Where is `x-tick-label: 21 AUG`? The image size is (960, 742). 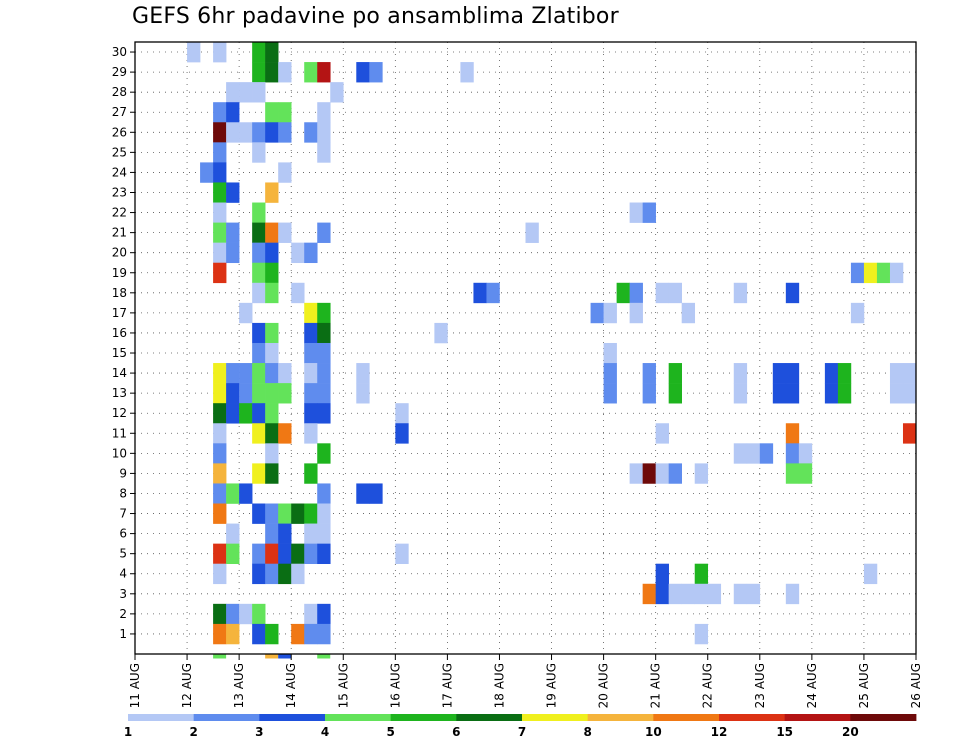 x-tick-label: 21 AUG is located at coordinates (656, 685).